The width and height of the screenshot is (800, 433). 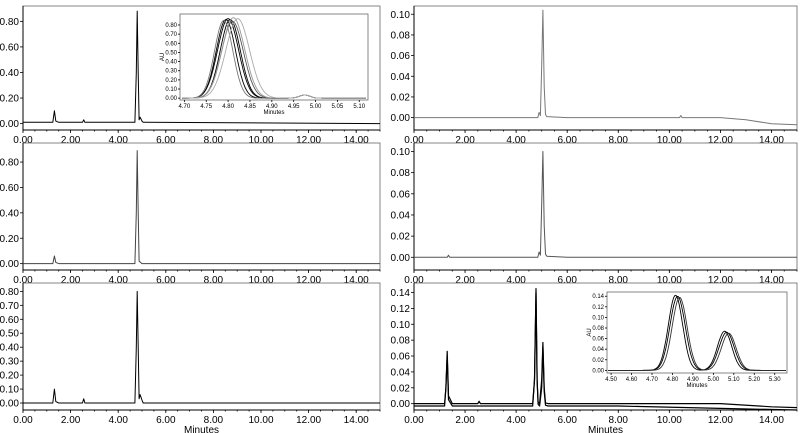 I want to click on inset-x-tick-label: 4.80, so click(x=228, y=107).